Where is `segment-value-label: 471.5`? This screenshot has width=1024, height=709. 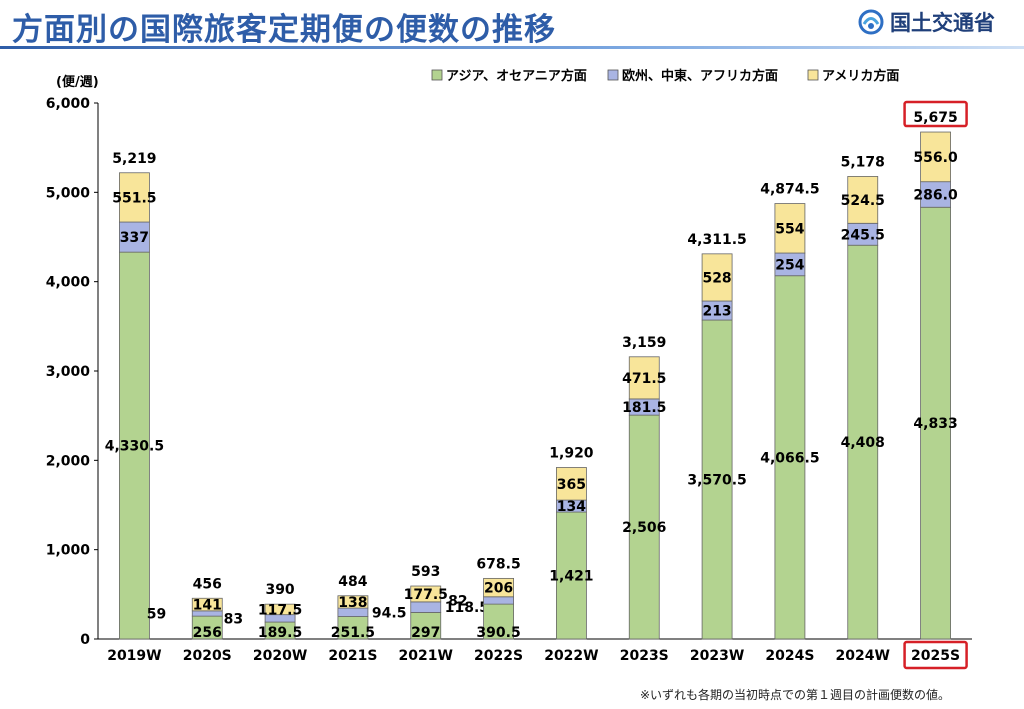 segment-value-label: 471.5 is located at coordinates (644, 379).